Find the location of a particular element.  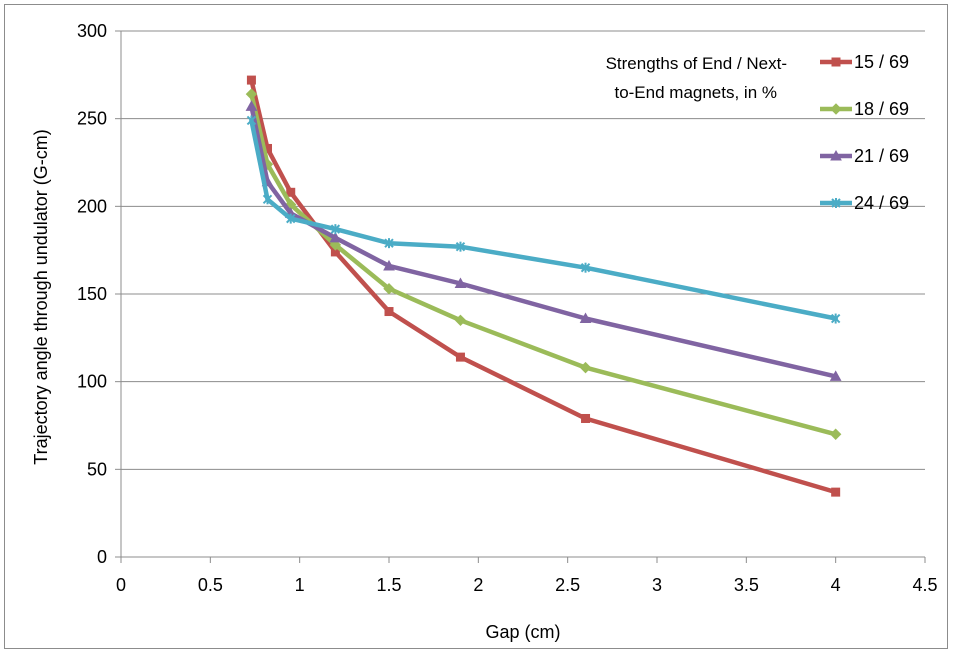

legend-item: 21 / 69 is located at coordinates (864, 156).